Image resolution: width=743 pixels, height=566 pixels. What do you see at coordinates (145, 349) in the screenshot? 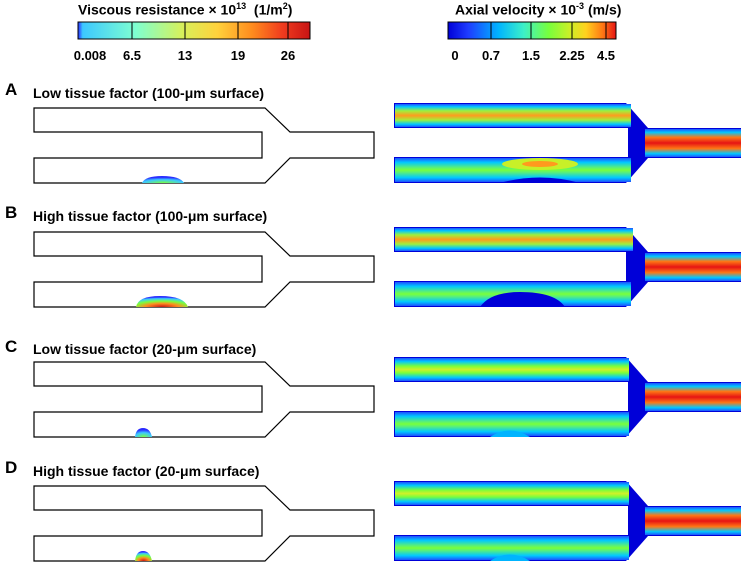
I see `panel-title-c: Low tissue factor (20-μm surface)` at bounding box center [145, 349].